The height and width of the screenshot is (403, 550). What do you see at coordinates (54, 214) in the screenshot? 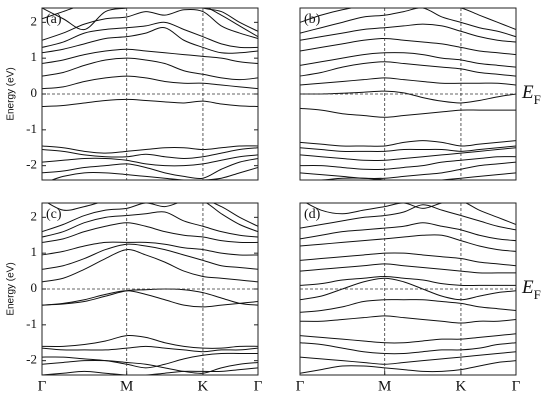
I see `panel-label: (c)` at bounding box center [54, 214].